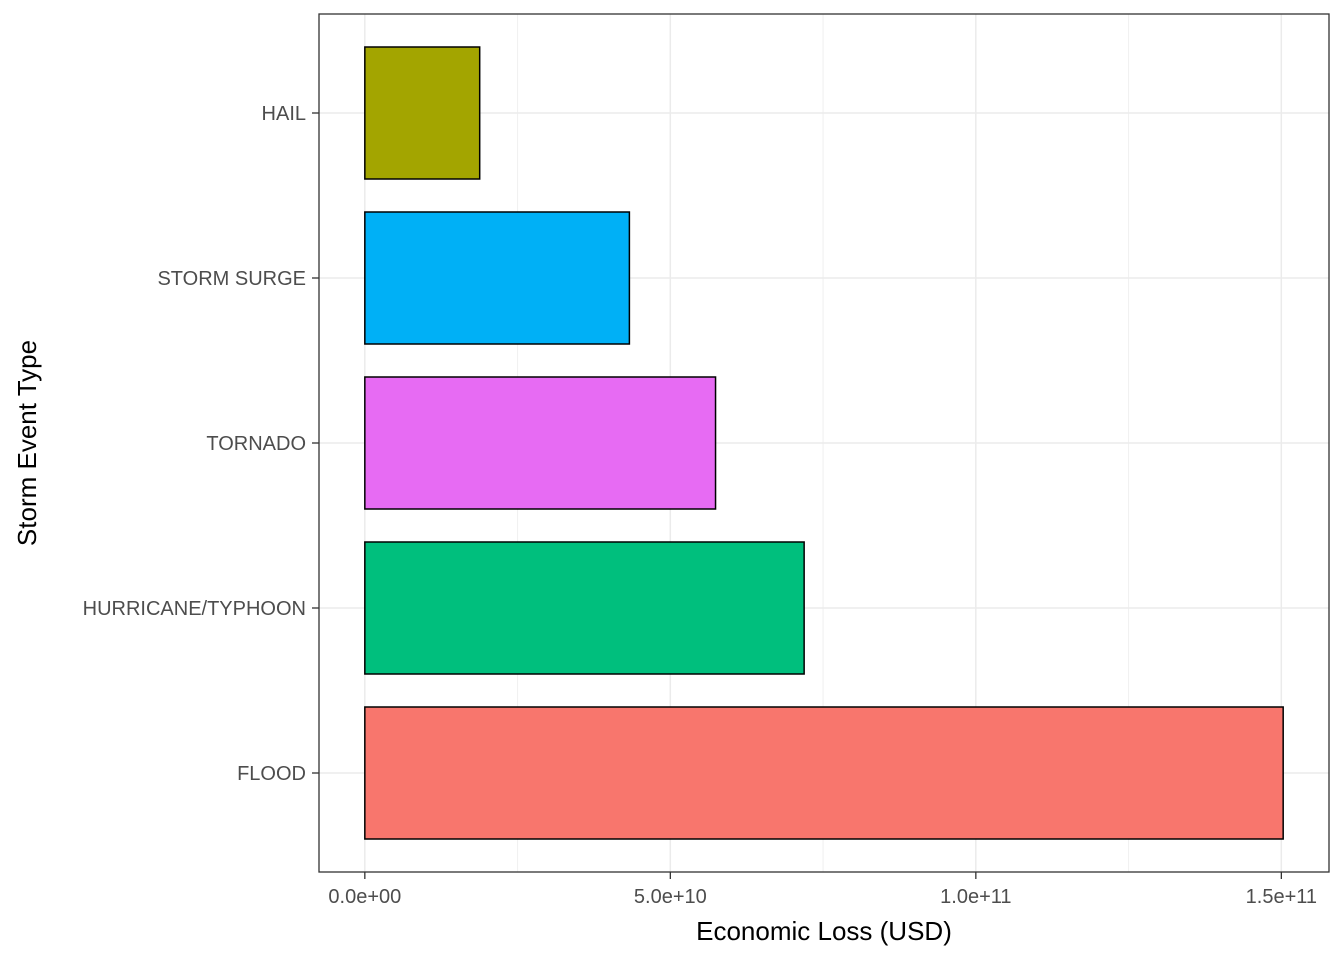  Describe the element at coordinates (975, 897) in the screenshot. I see `x-tick-label: 1.0e+11` at that location.